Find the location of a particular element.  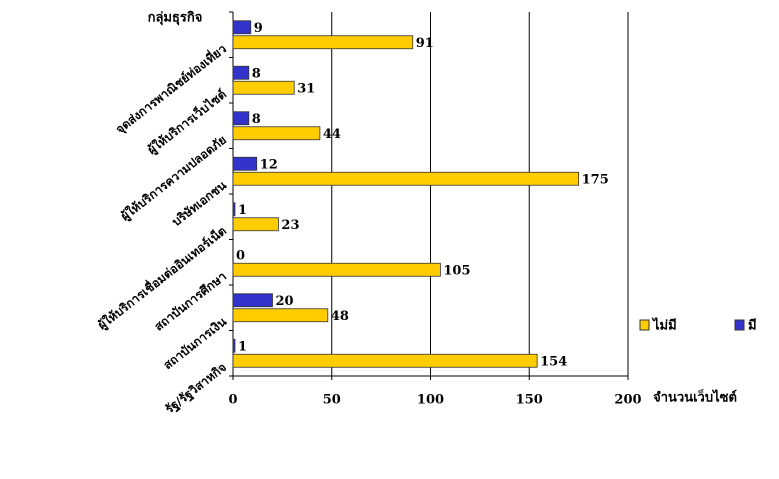

data-label: 48 is located at coordinates (340, 316).